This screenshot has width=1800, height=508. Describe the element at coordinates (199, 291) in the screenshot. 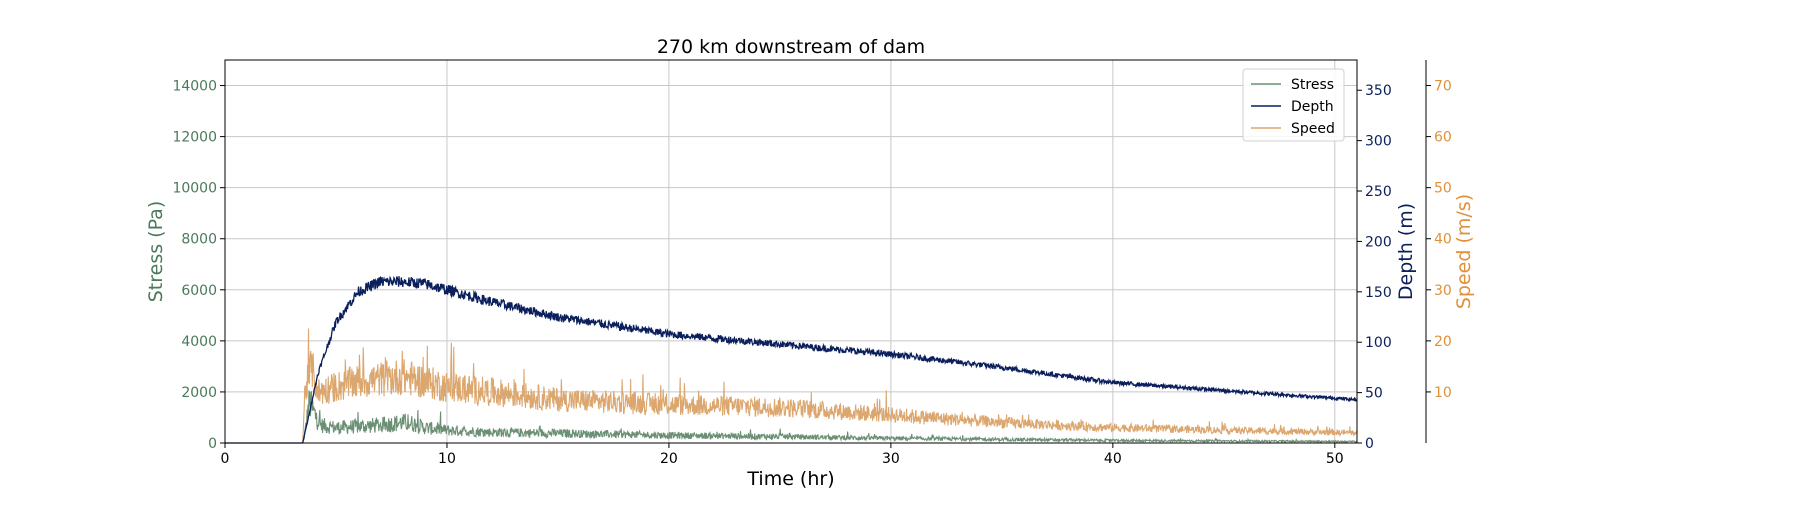

I see `stress-tick-label: 6000` at that location.